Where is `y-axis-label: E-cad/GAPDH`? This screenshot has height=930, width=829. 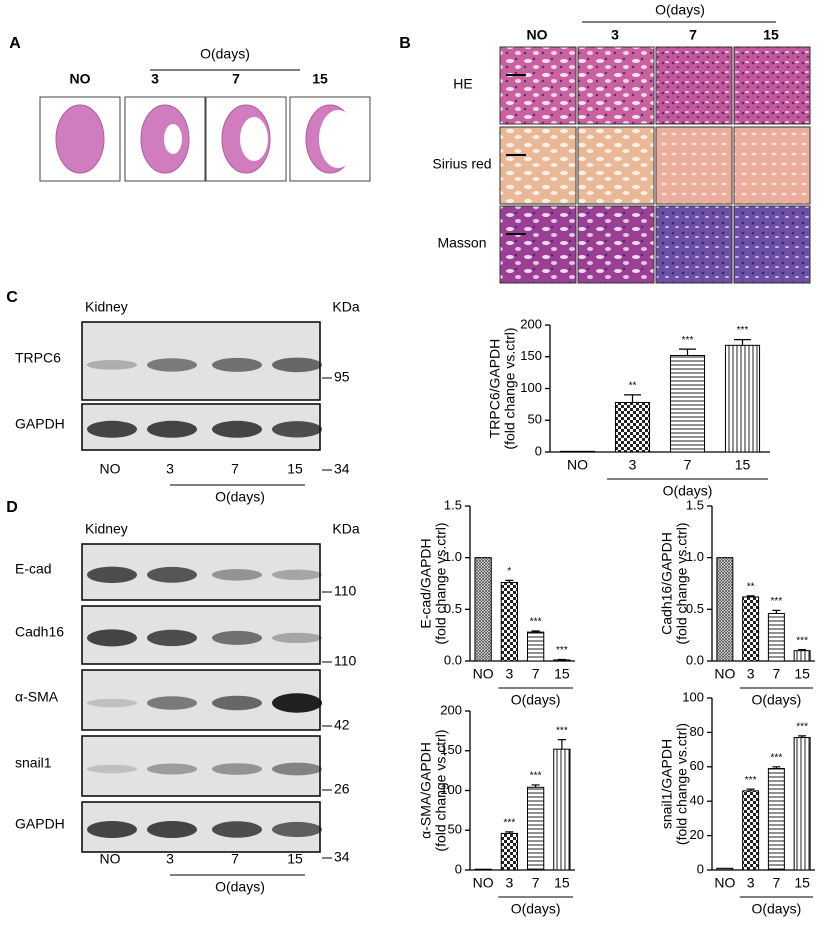 y-axis-label: E-cad/GAPDH is located at coordinates (426, 583).